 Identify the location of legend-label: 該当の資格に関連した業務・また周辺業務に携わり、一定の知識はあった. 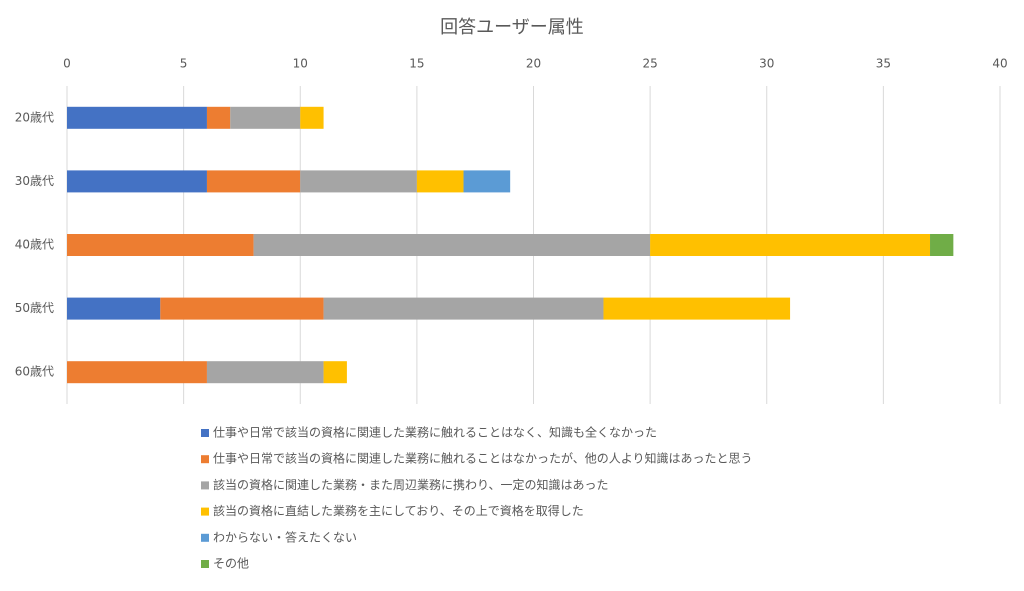
(411, 484).